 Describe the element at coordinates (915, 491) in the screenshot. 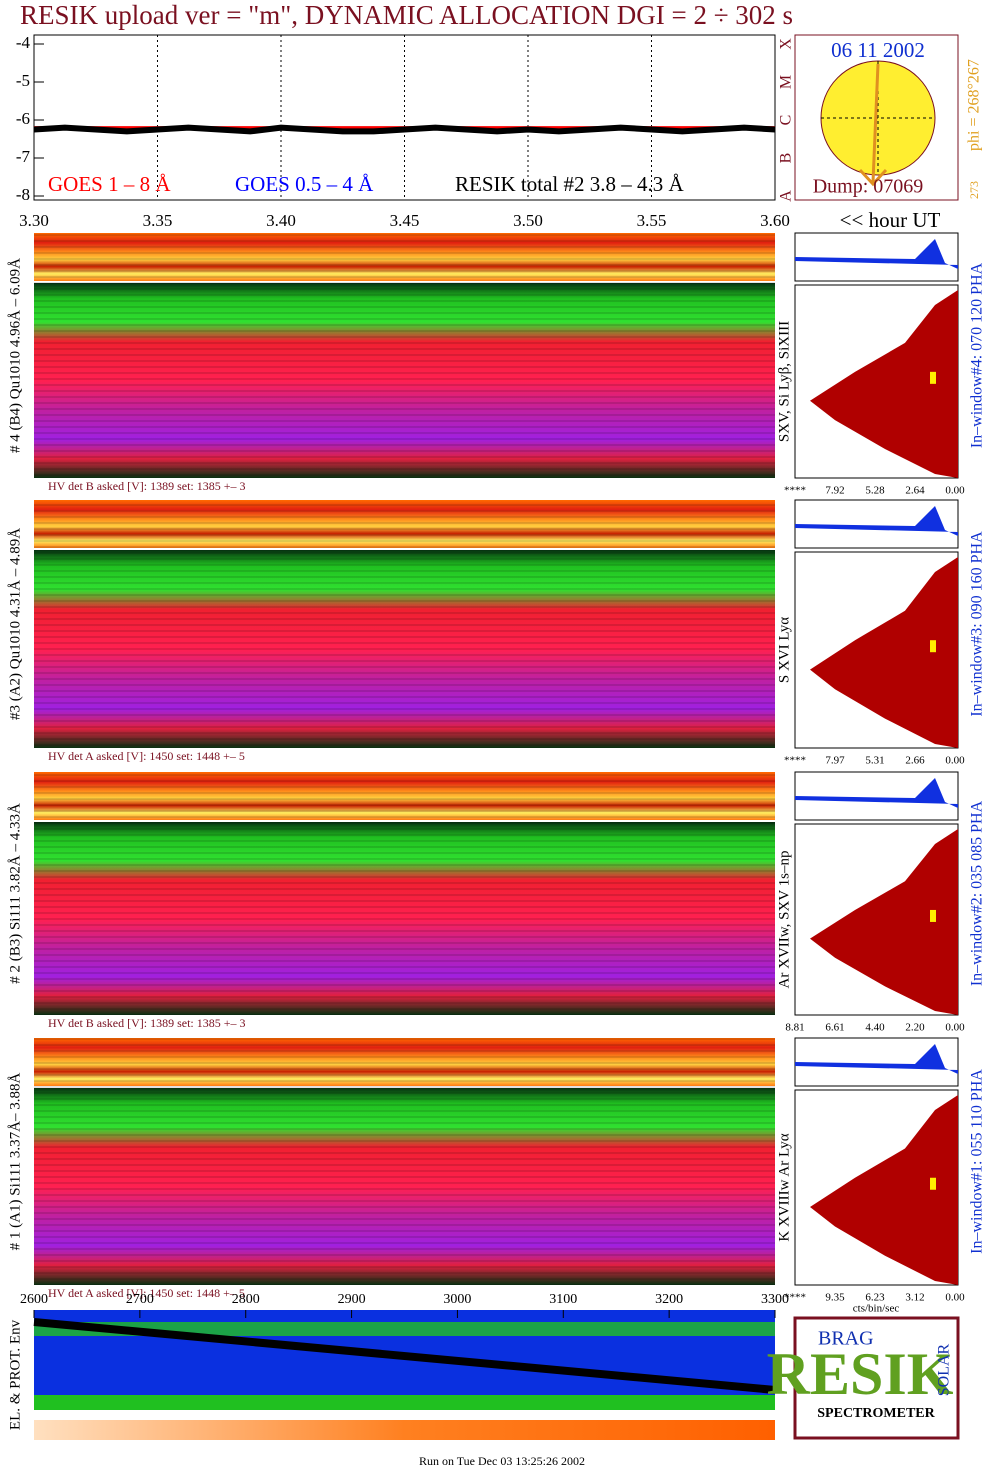

I see `hist-tick-label: 2.64` at that location.